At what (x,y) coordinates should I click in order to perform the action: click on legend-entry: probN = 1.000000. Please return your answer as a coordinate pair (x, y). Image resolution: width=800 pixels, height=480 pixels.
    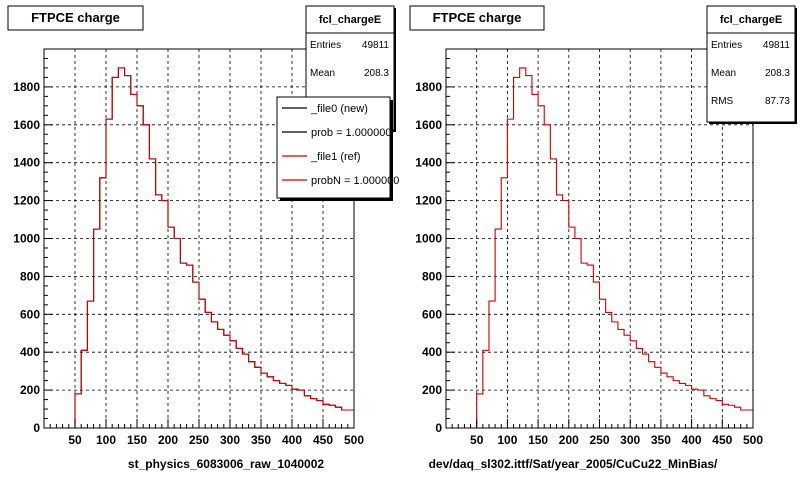
    Looking at the image, I should click on (355, 181).